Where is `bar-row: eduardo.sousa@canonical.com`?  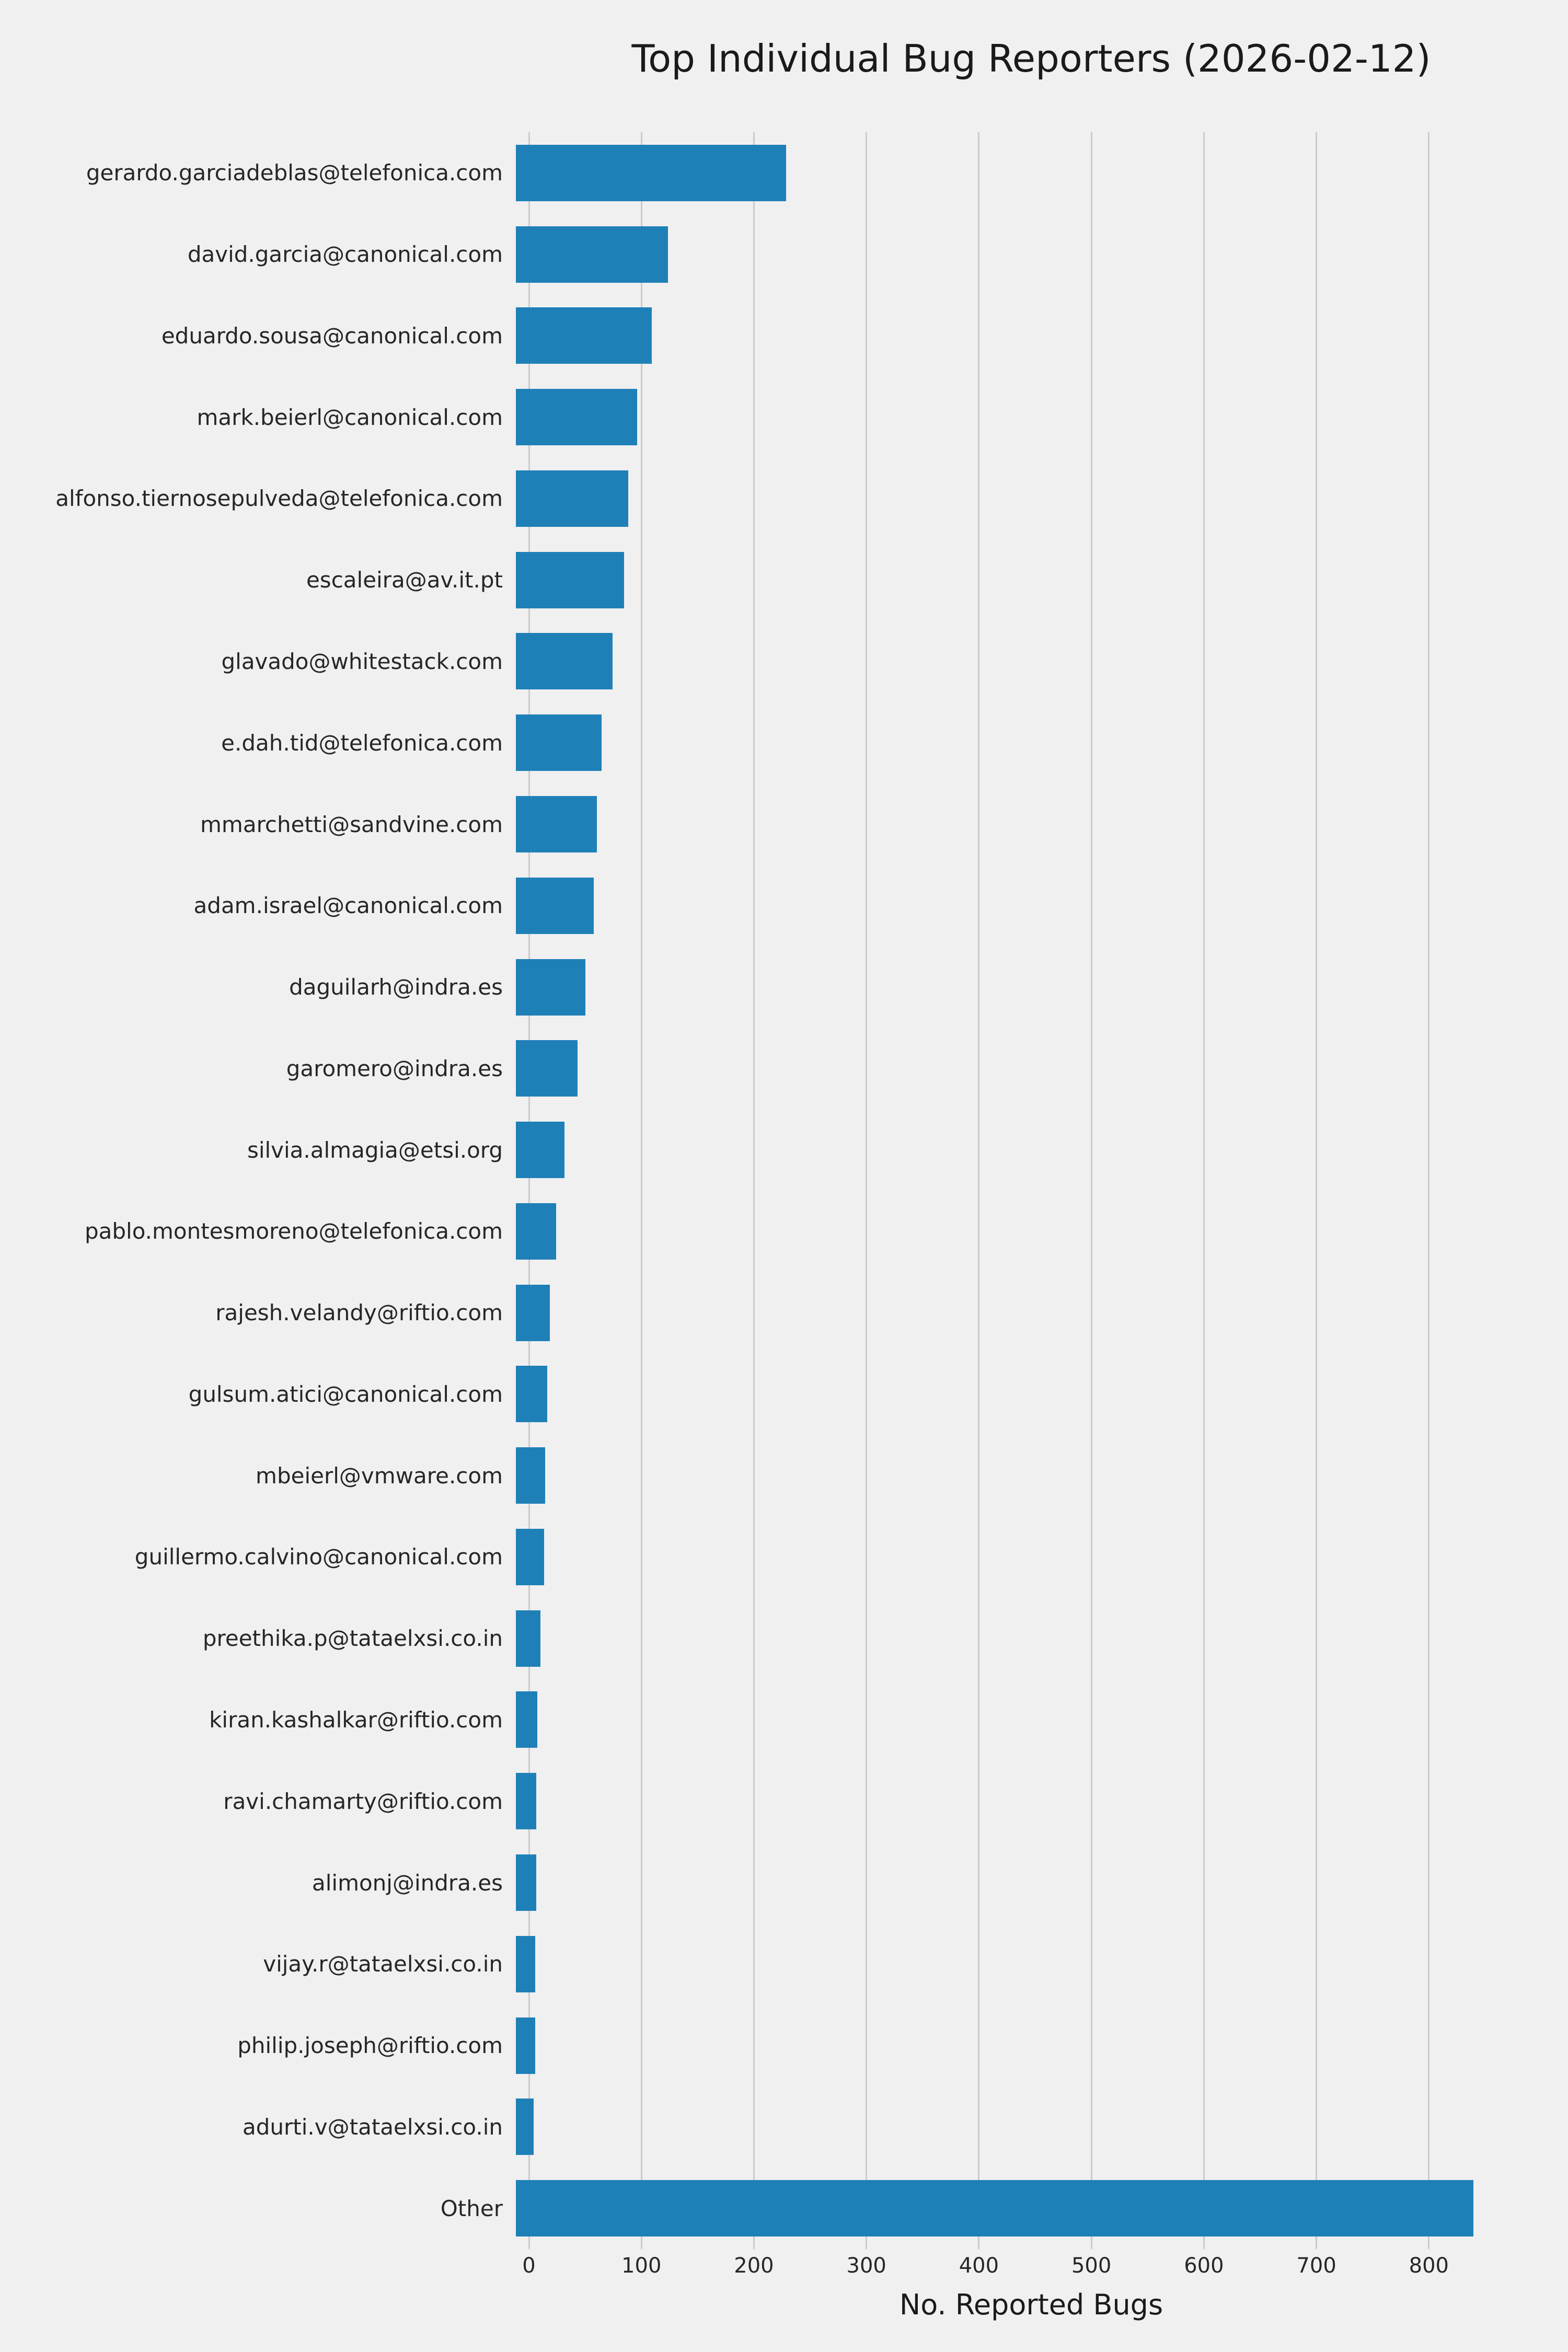
bar-row: eduardo.sousa@canonical.com is located at coordinates (784, 336).